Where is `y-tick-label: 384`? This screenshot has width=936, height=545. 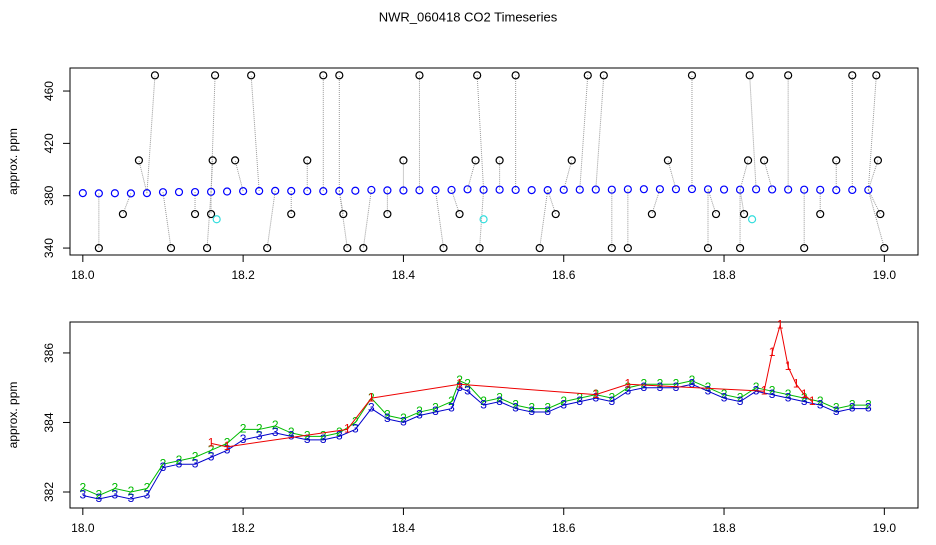 y-tick-label: 384 is located at coordinates (49, 422).